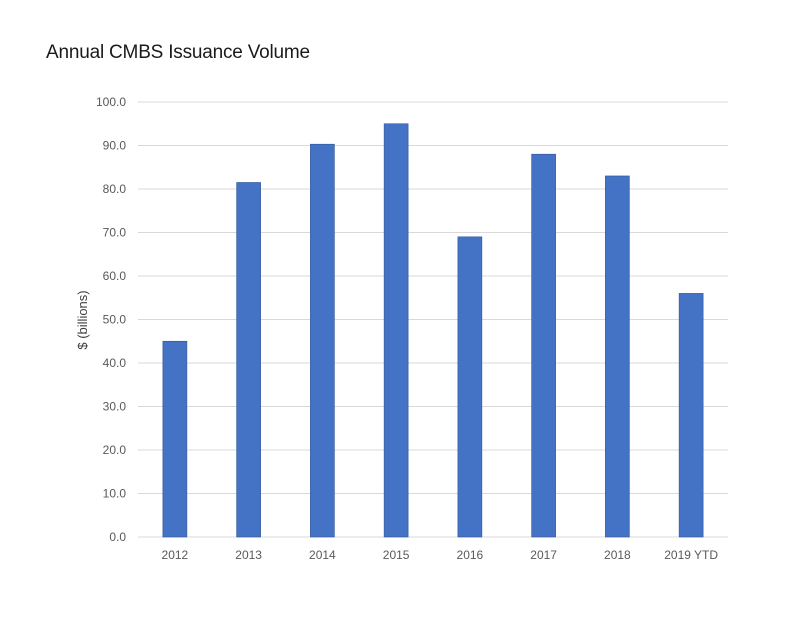  Describe the element at coordinates (115, 276) in the screenshot. I see `y-tick-label: 60.0` at that location.